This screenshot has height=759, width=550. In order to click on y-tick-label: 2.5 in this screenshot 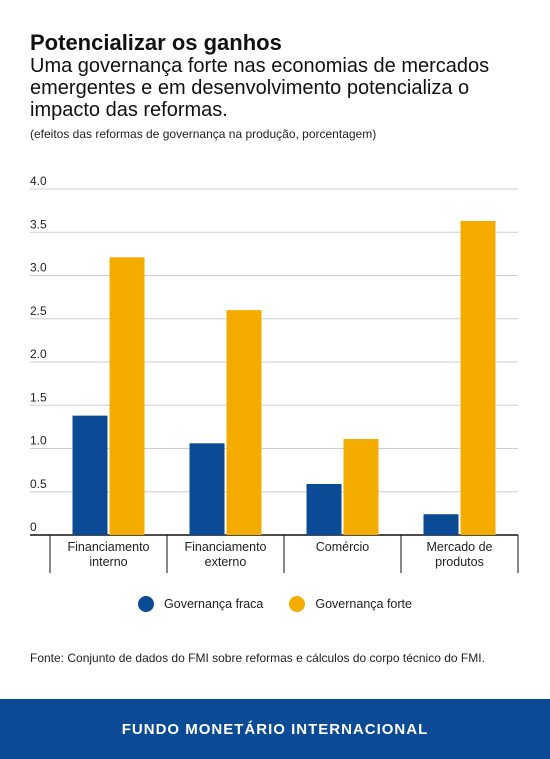, I will do `click(38, 311)`.